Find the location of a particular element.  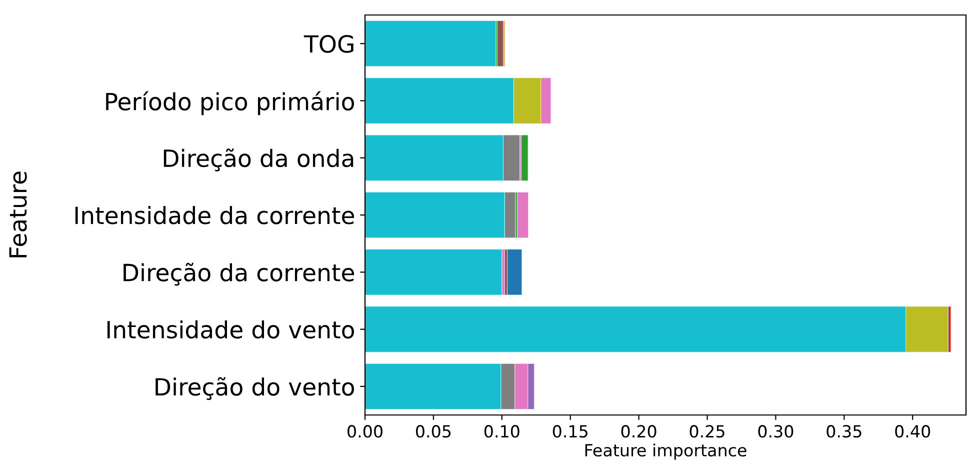

y-tick-label: Direção da corrente is located at coordinates (239, 274).